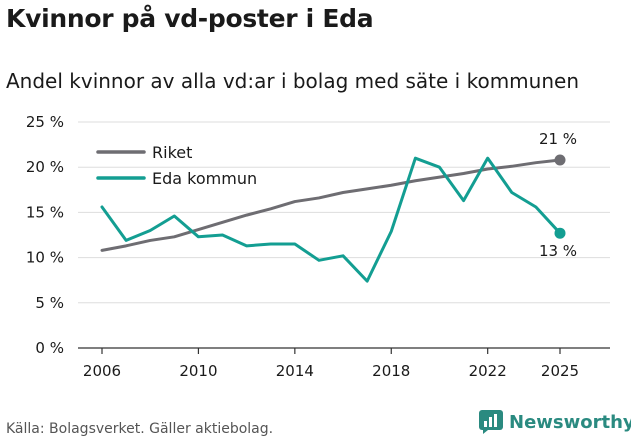 The height and width of the screenshot is (439, 631). What do you see at coordinates (570, 422) in the screenshot?
I see `brand-name: Newsworthy` at bounding box center [570, 422].